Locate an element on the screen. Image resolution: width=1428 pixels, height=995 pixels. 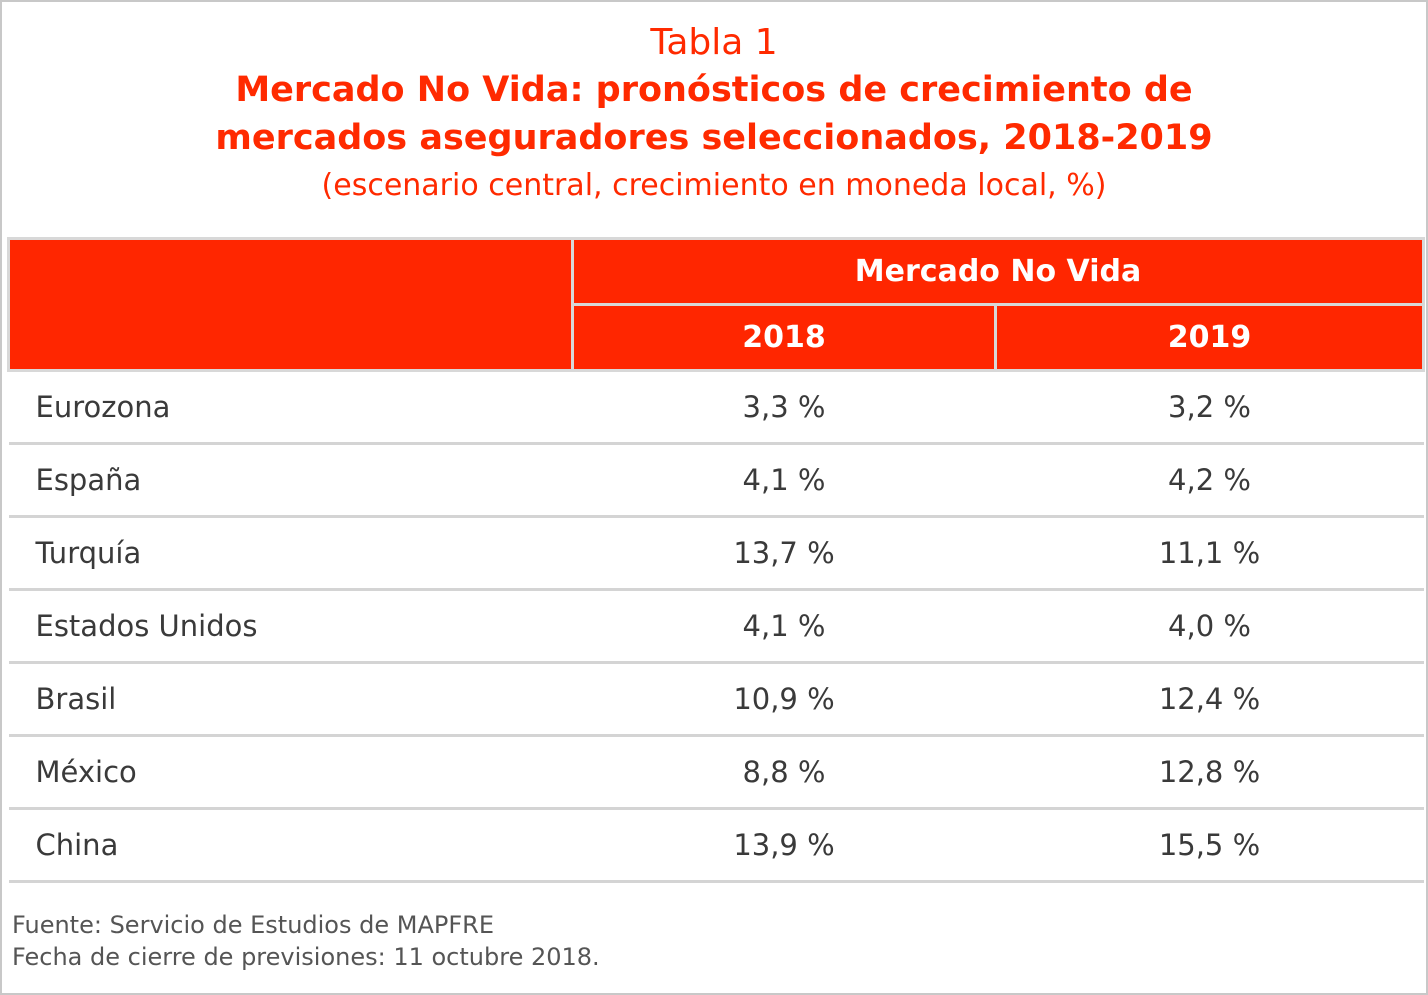
header-year-2018: 2018 is located at coordinates (784, 337).